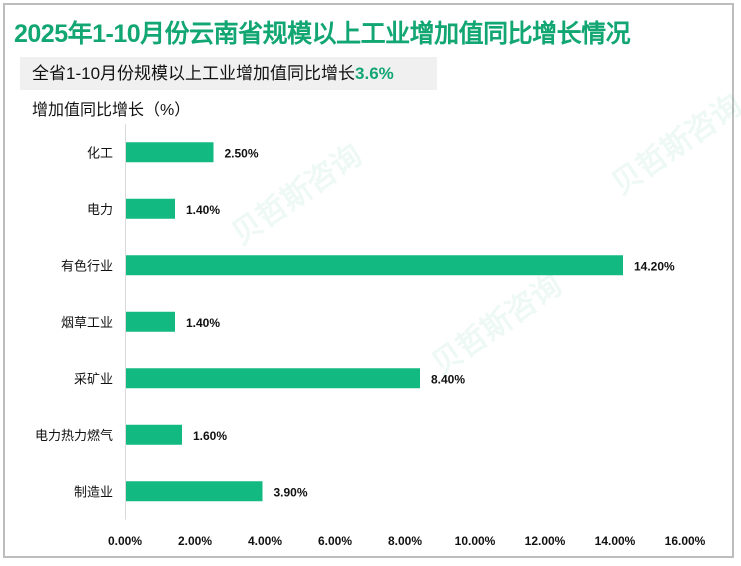 This screenshot has height=566, width=741. Describe the element at coordinates (242, 153) in the screenshot. I see `data-label: 2.50%` at that location.